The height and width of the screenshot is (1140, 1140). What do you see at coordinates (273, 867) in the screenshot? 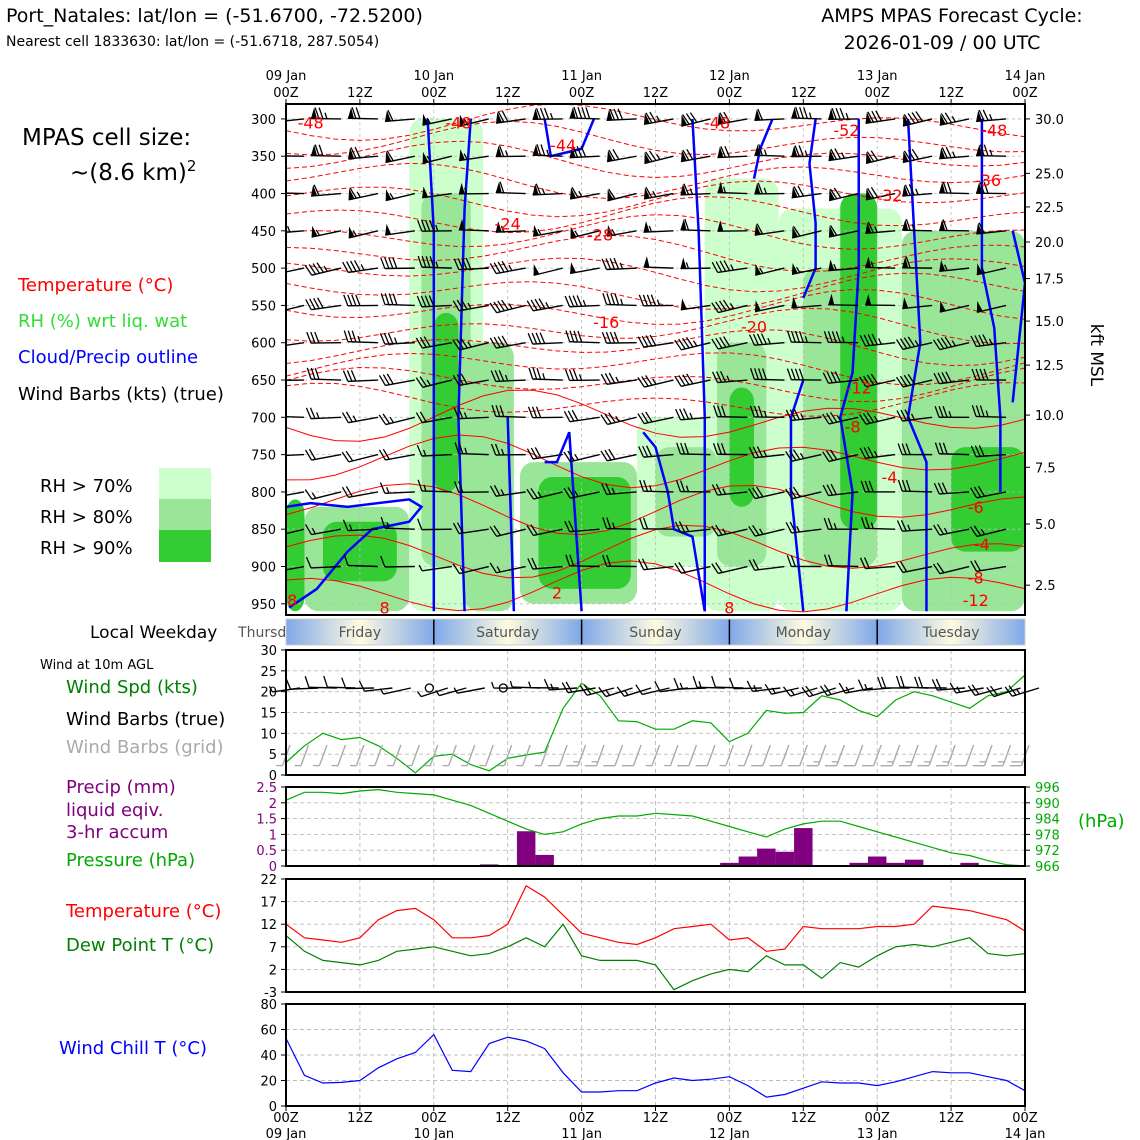
I see `y-tick-label: 0` at bounding box center [273, 867].